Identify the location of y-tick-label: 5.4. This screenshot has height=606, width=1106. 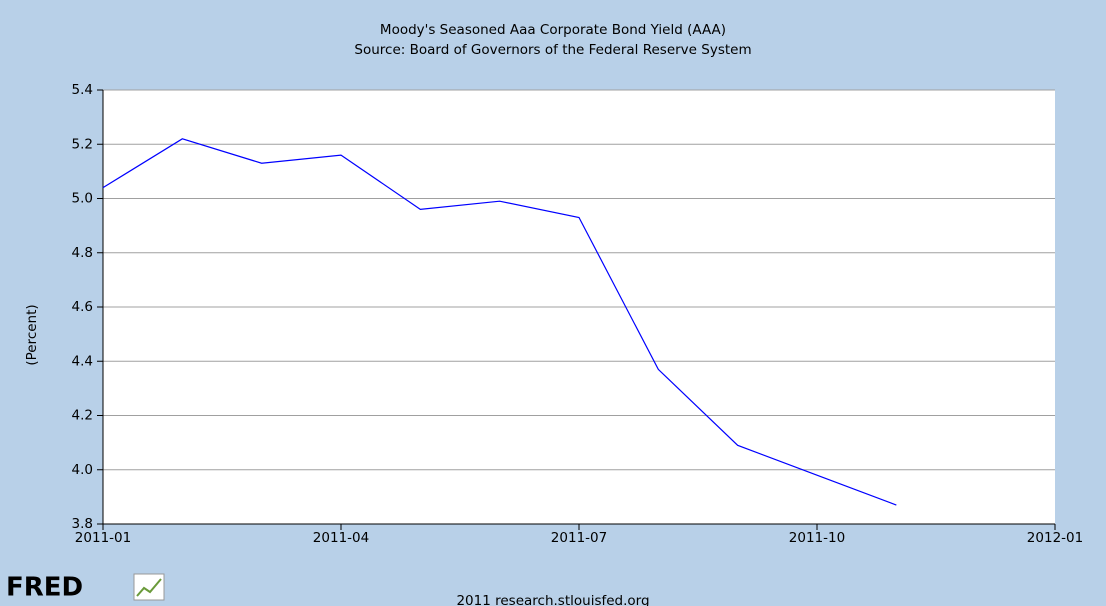
(82, 90).